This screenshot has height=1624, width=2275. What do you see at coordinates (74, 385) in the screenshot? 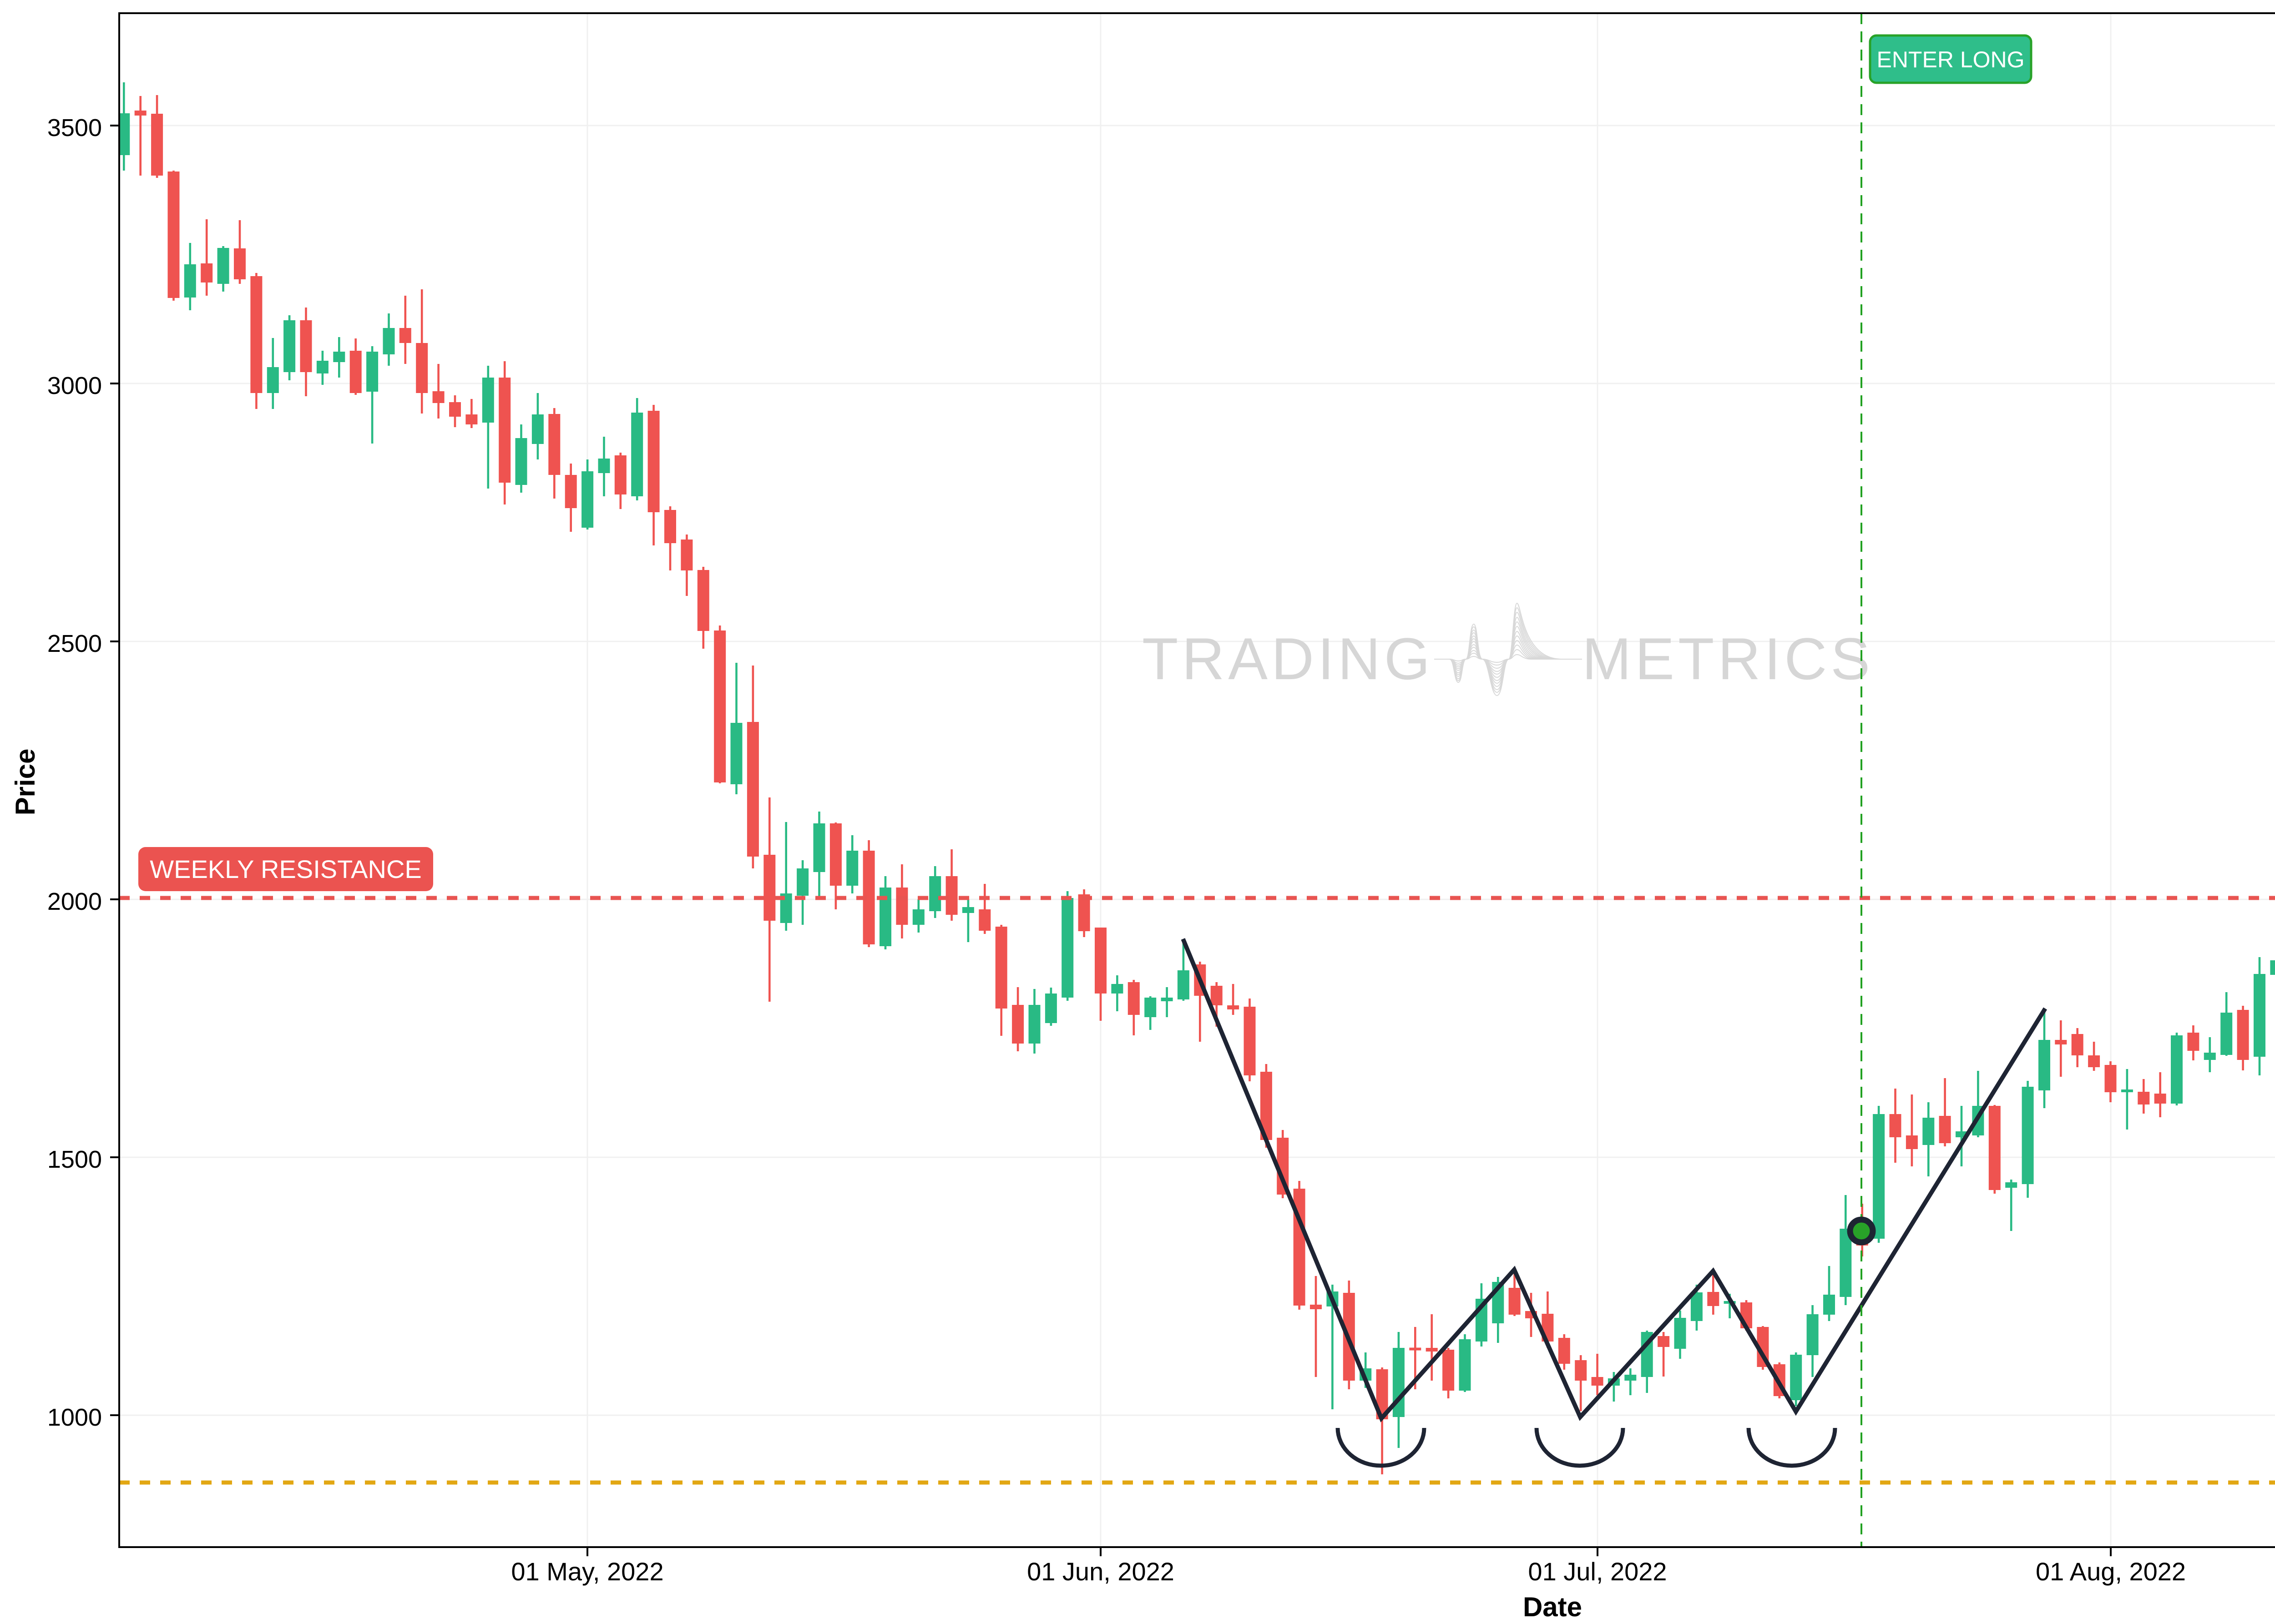
I see `svg-text: 3000` at bounding box center [74, 385].